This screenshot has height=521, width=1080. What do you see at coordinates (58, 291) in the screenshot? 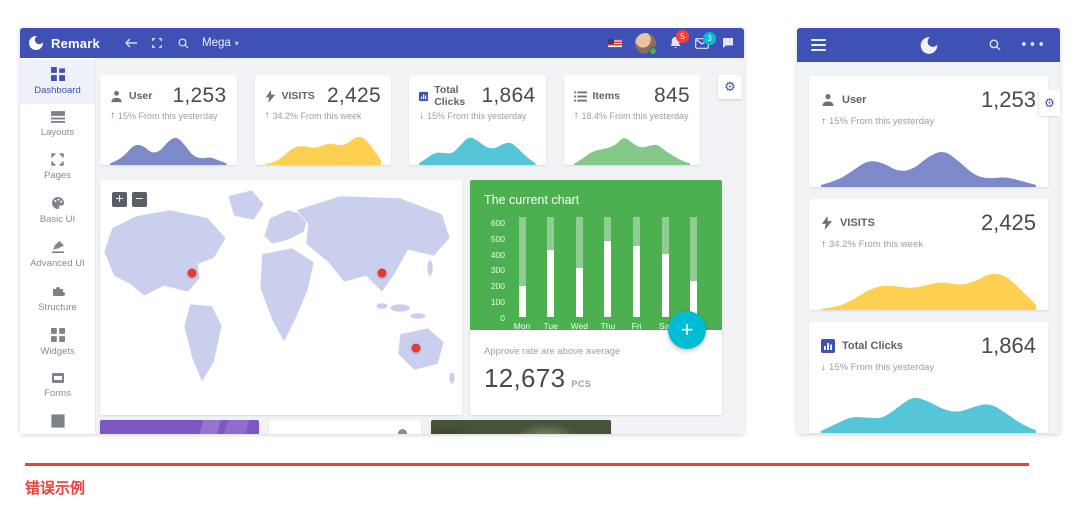
I see `structure-icon` at bounding box center [58, 291].